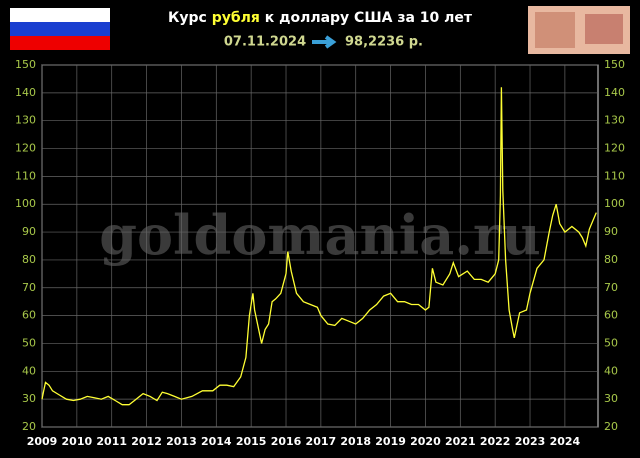  Describe the element at coordinates (565, 441) in the screenshot. I see `x-tick-label: 2024` at that location.